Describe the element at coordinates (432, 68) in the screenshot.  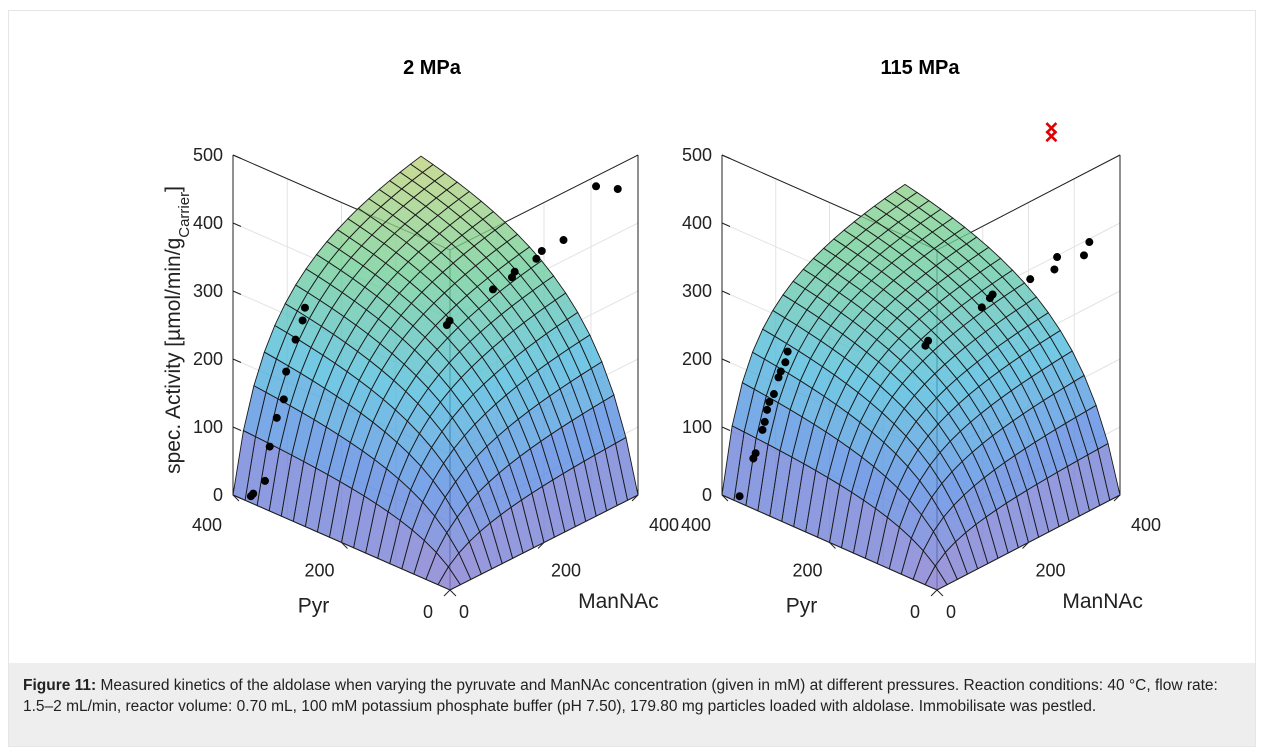
I see `panel-title: 2 MPa` at that location.